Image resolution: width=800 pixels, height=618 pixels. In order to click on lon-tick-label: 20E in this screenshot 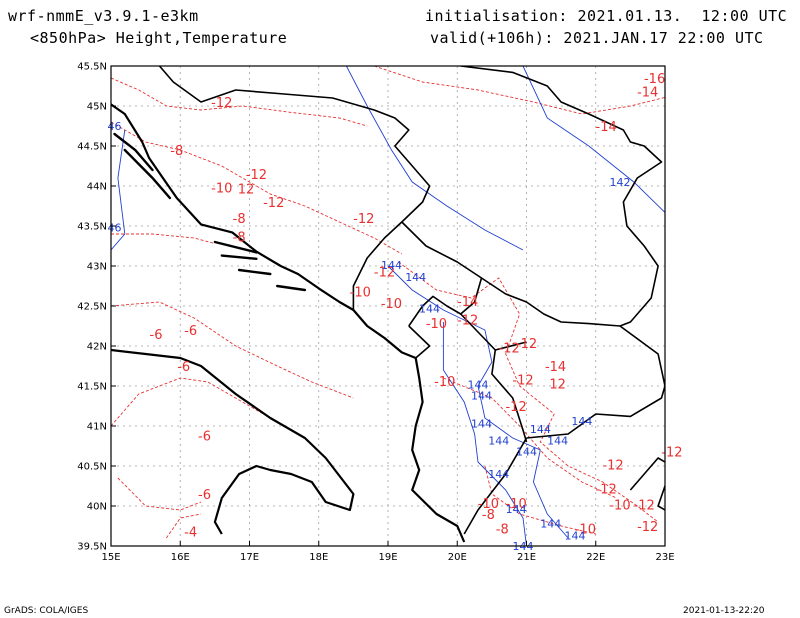, I will do `click(457, 557)`.